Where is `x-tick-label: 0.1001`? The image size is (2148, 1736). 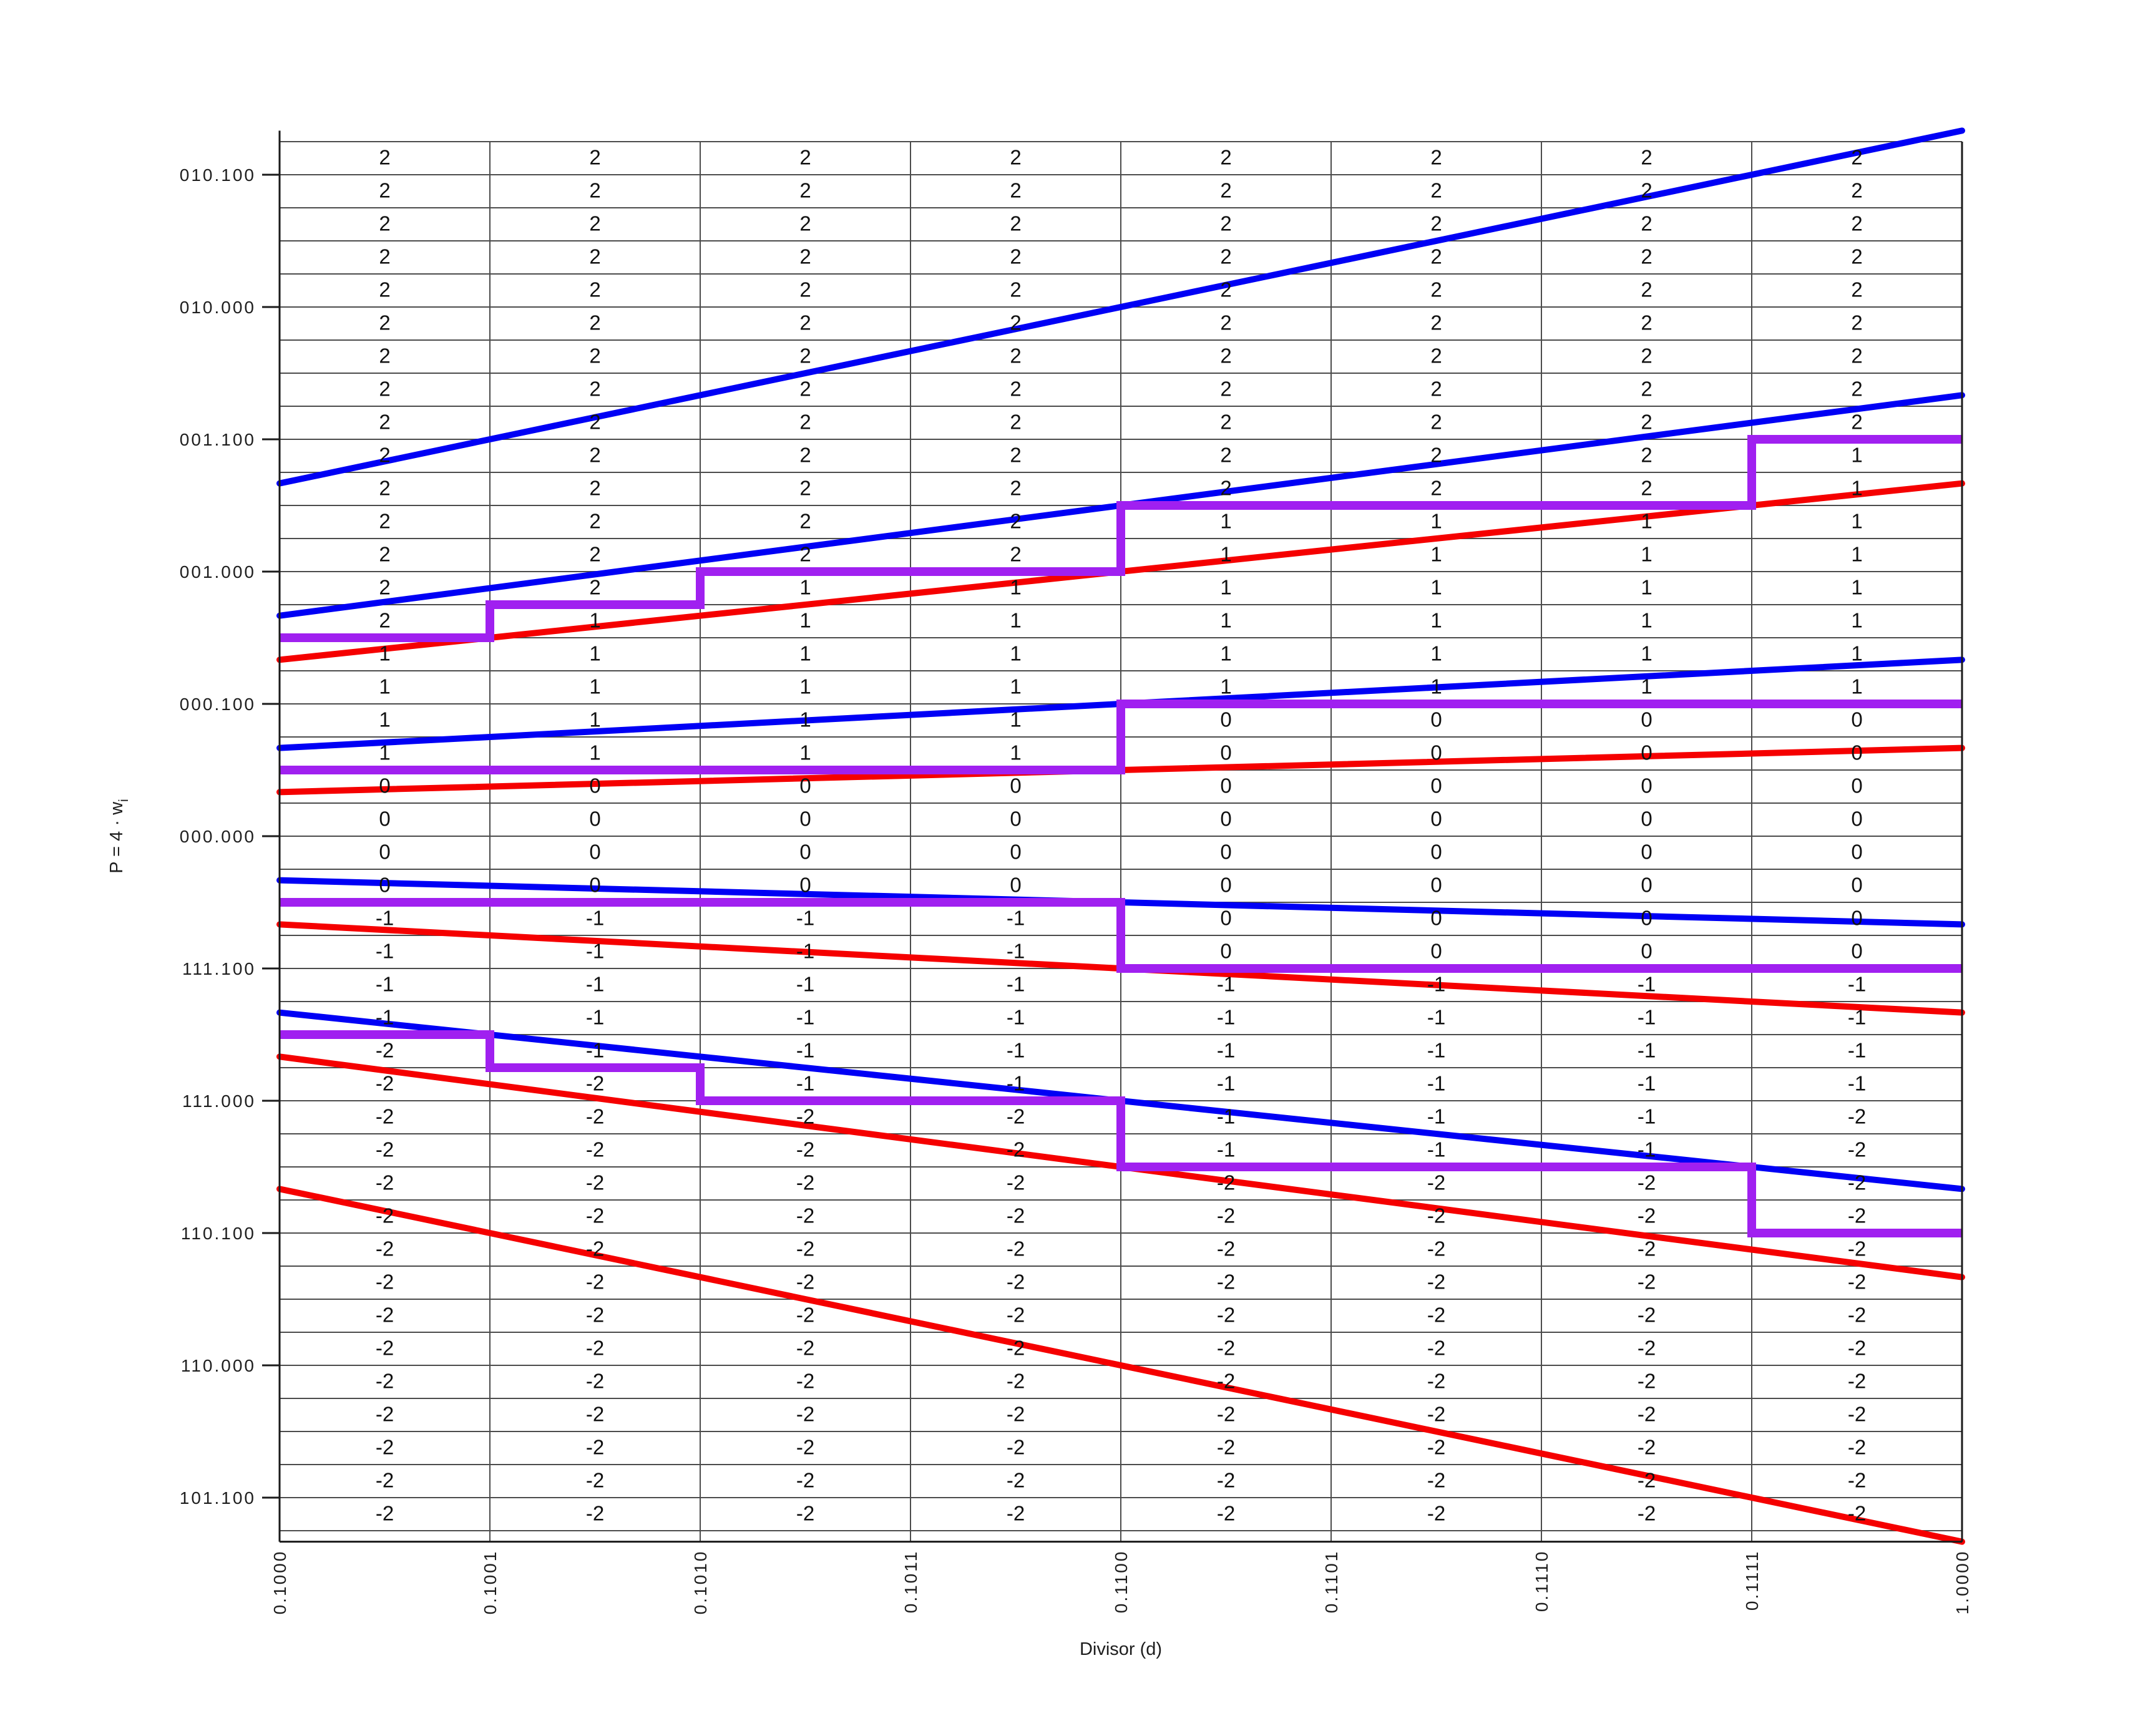 x-tick-label: 0.1001 is located at coordinates (490, 1582).